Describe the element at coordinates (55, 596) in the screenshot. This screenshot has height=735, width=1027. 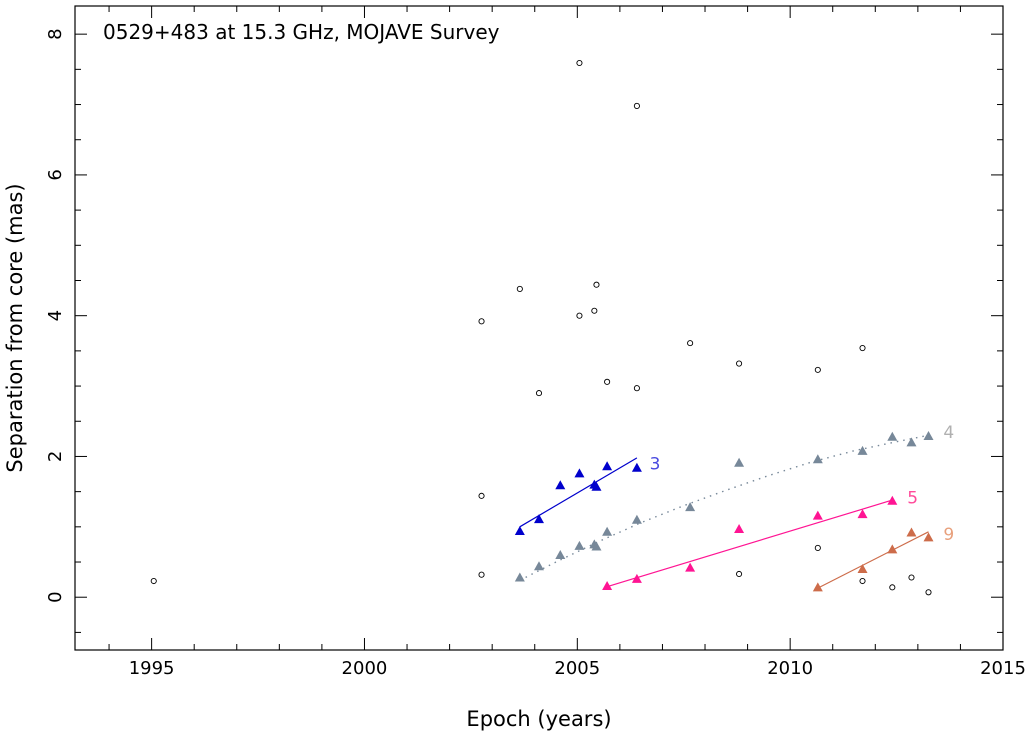
I see `y-tick-label: 0` at that location.